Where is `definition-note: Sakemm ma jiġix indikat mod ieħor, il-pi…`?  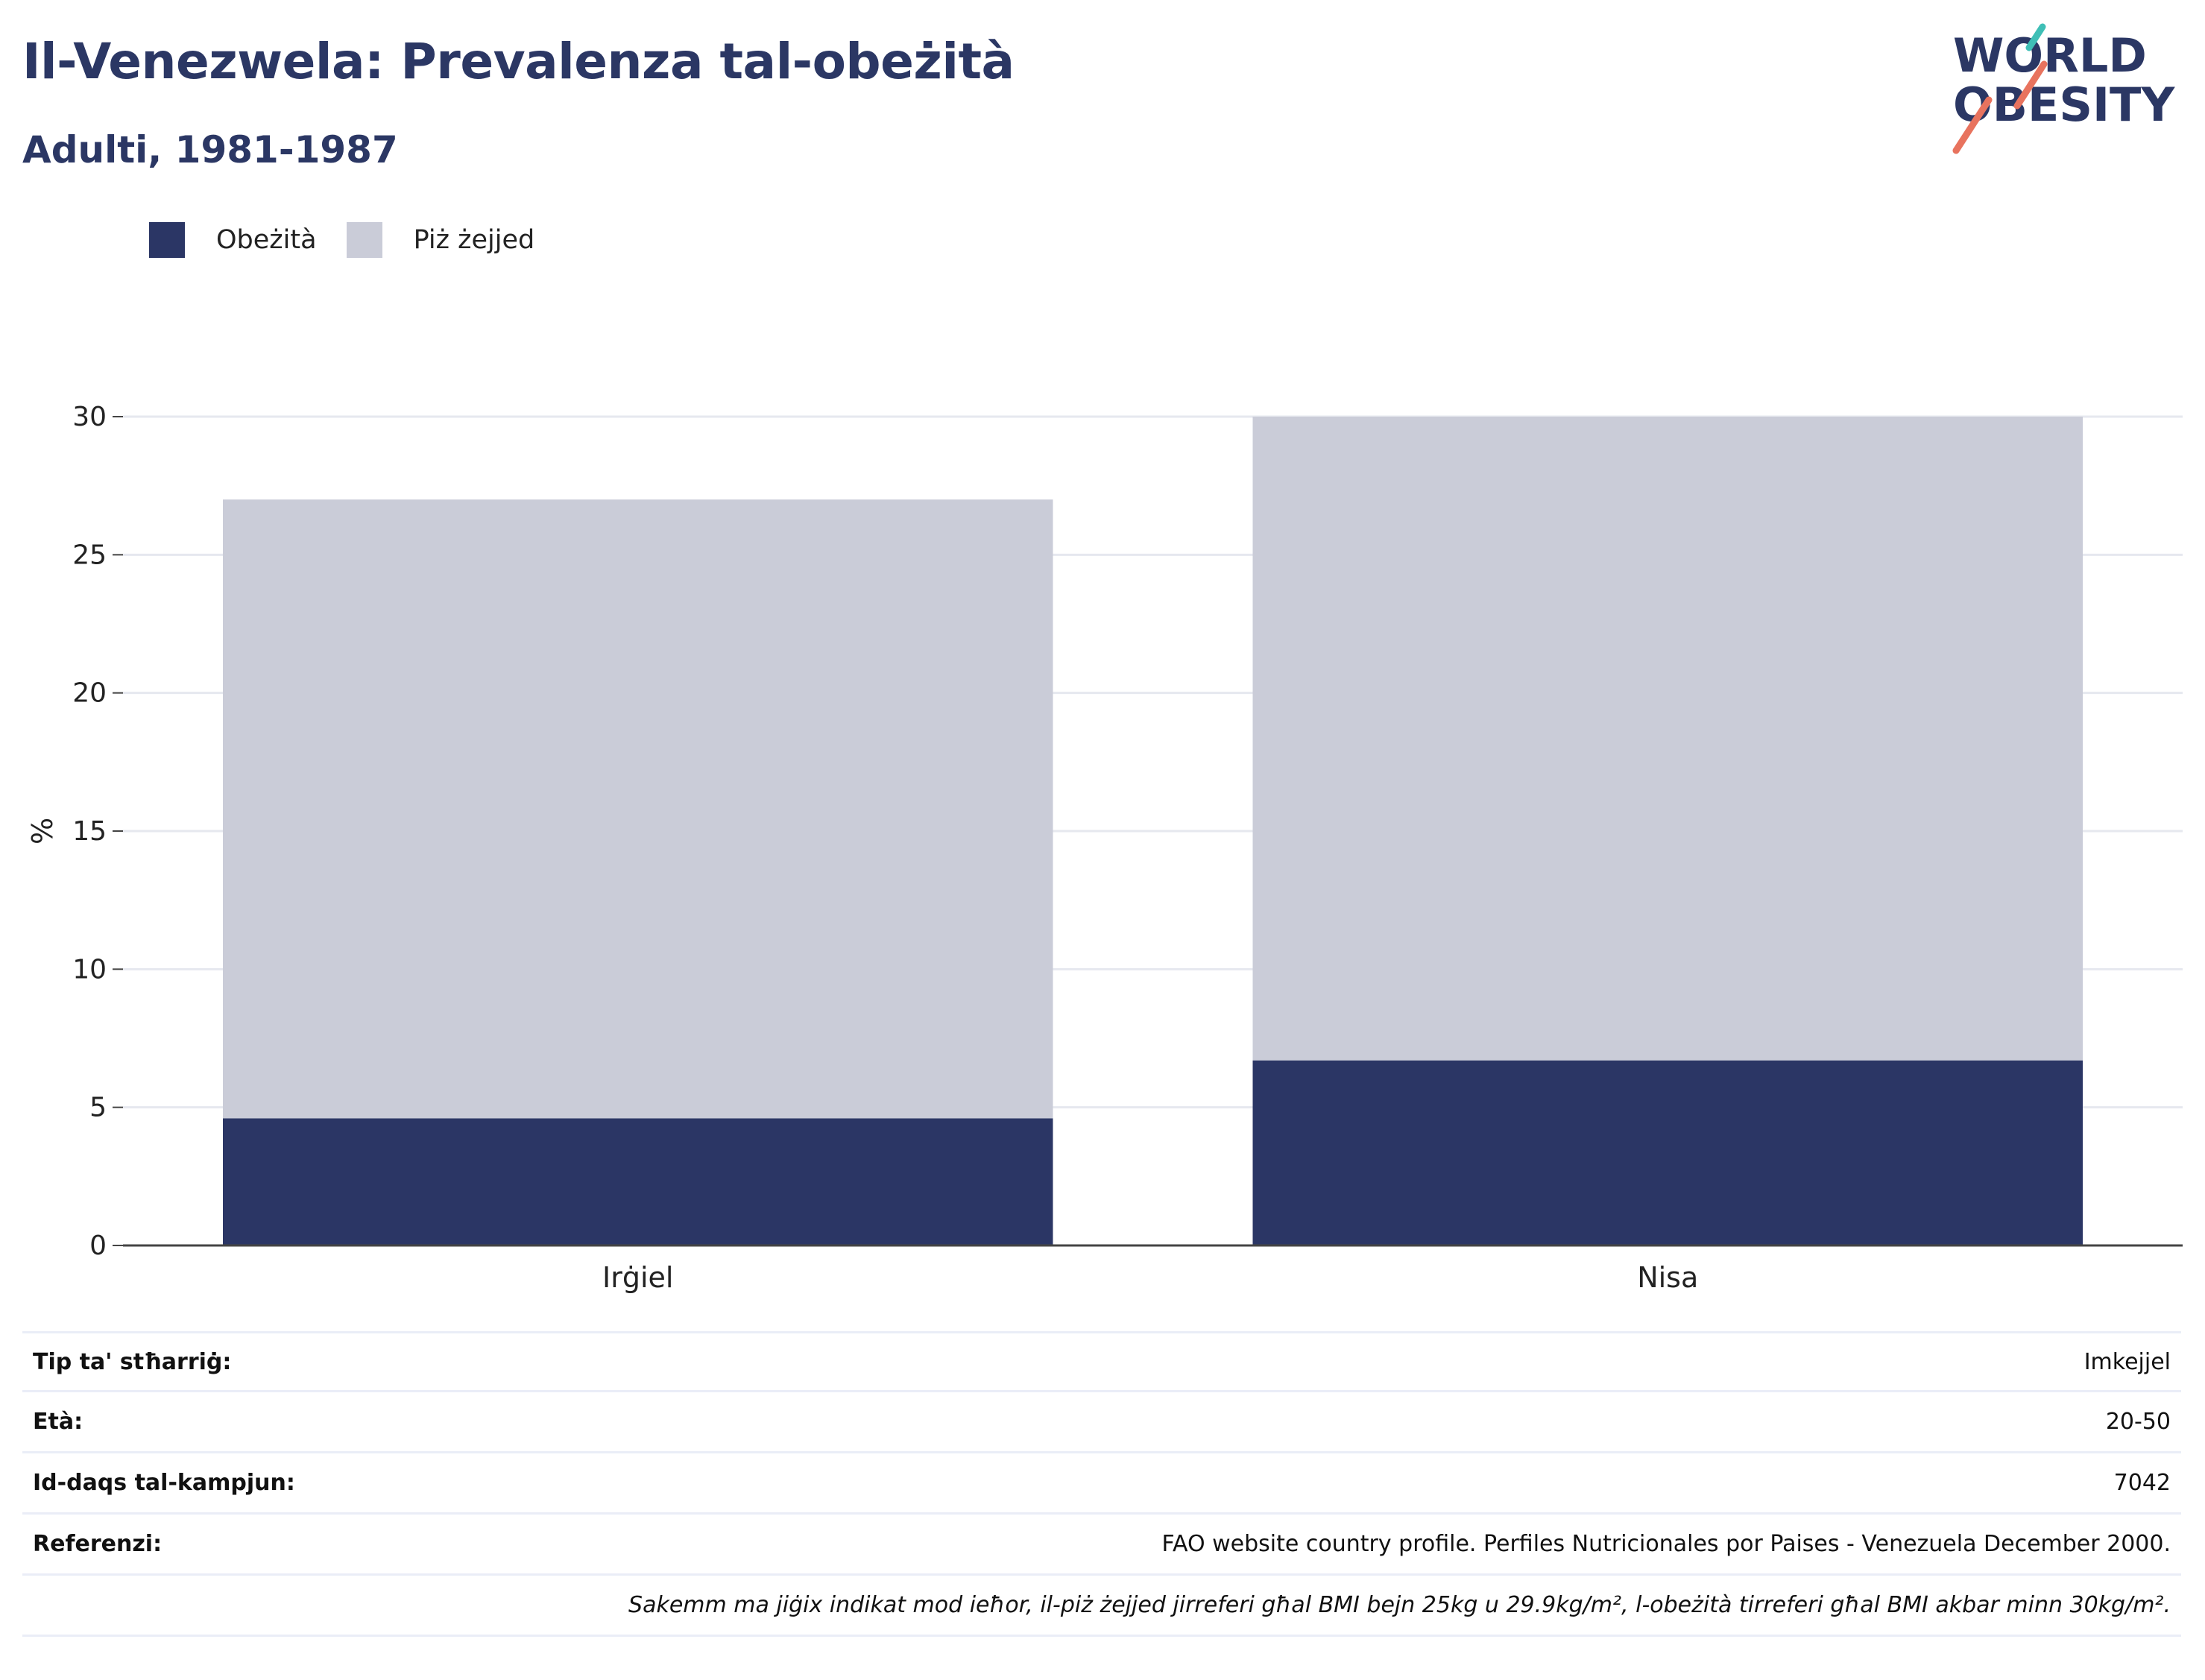 definition-note: Sakemm ma jiġix indikat mod ieħor, il-pi… is located at coordinates (1399, 1605).